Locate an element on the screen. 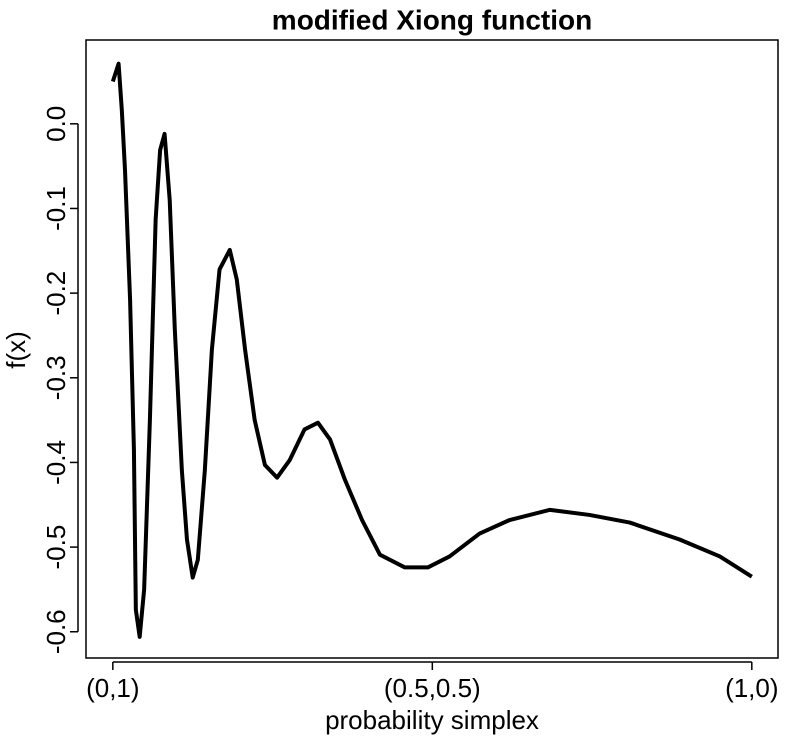 This screenshot has width=800, height=740. y-tick-label: -0.1 is located at coordinates (56, 208).